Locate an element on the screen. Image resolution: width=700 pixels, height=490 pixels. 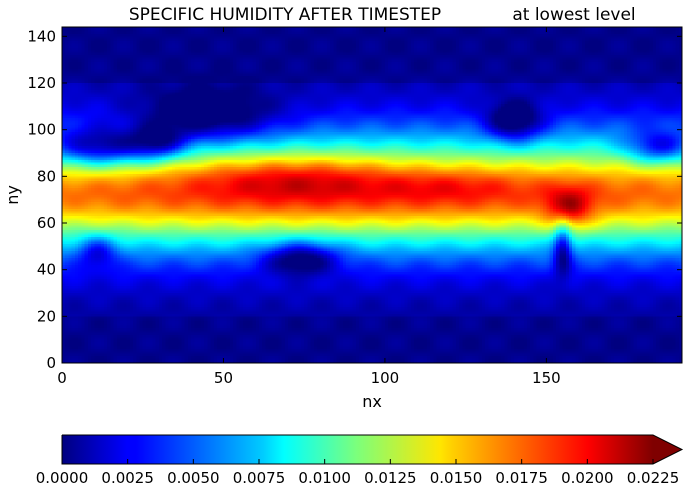
y-tick-label: 20 is located at coordinates (46, 316).